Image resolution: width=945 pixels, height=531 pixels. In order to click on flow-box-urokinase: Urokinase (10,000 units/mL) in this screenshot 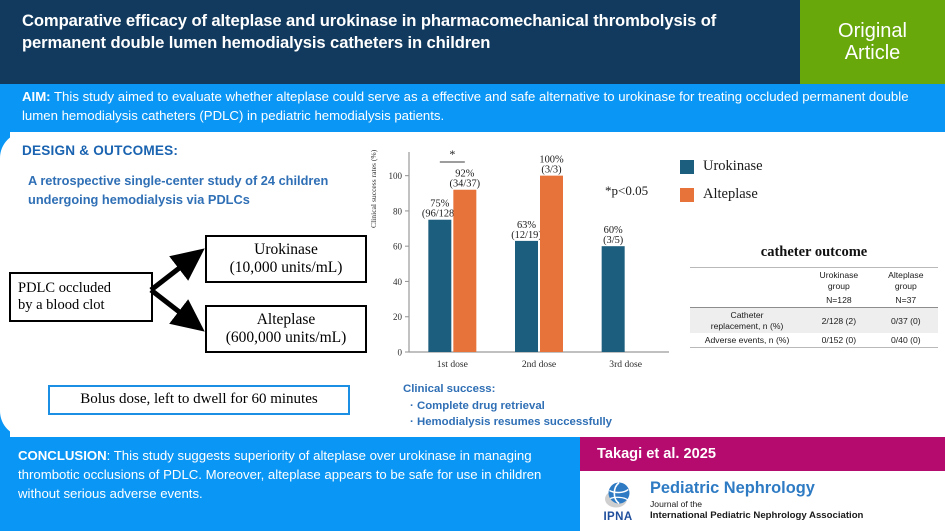, I will do `click(286, 259)`.